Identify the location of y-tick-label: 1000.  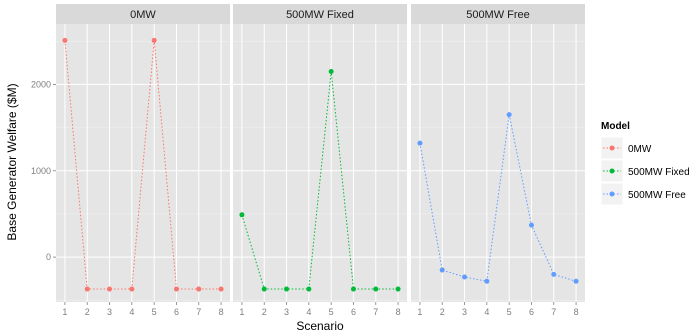
(41, 171).